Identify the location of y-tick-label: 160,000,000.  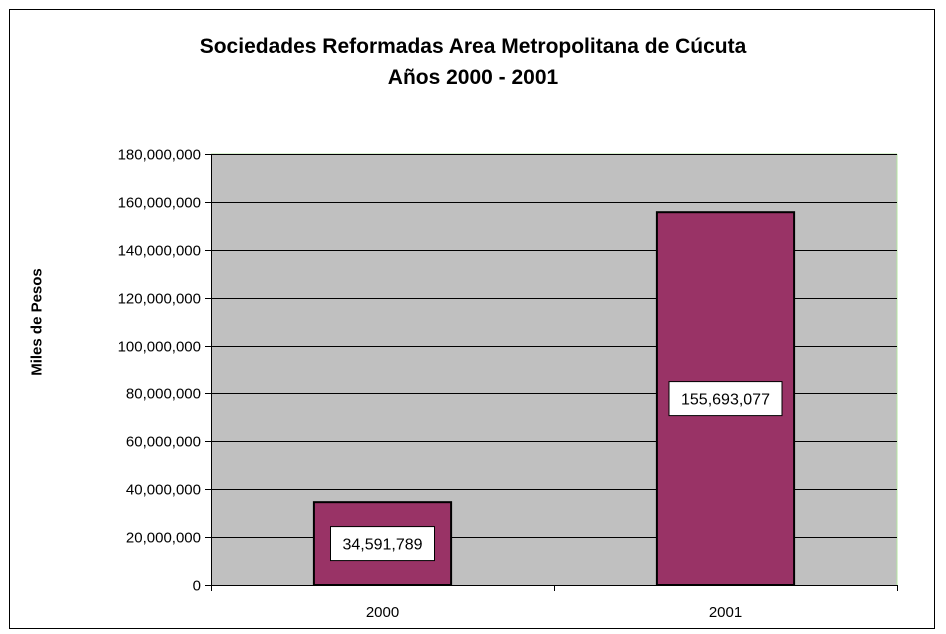
(159, 203).